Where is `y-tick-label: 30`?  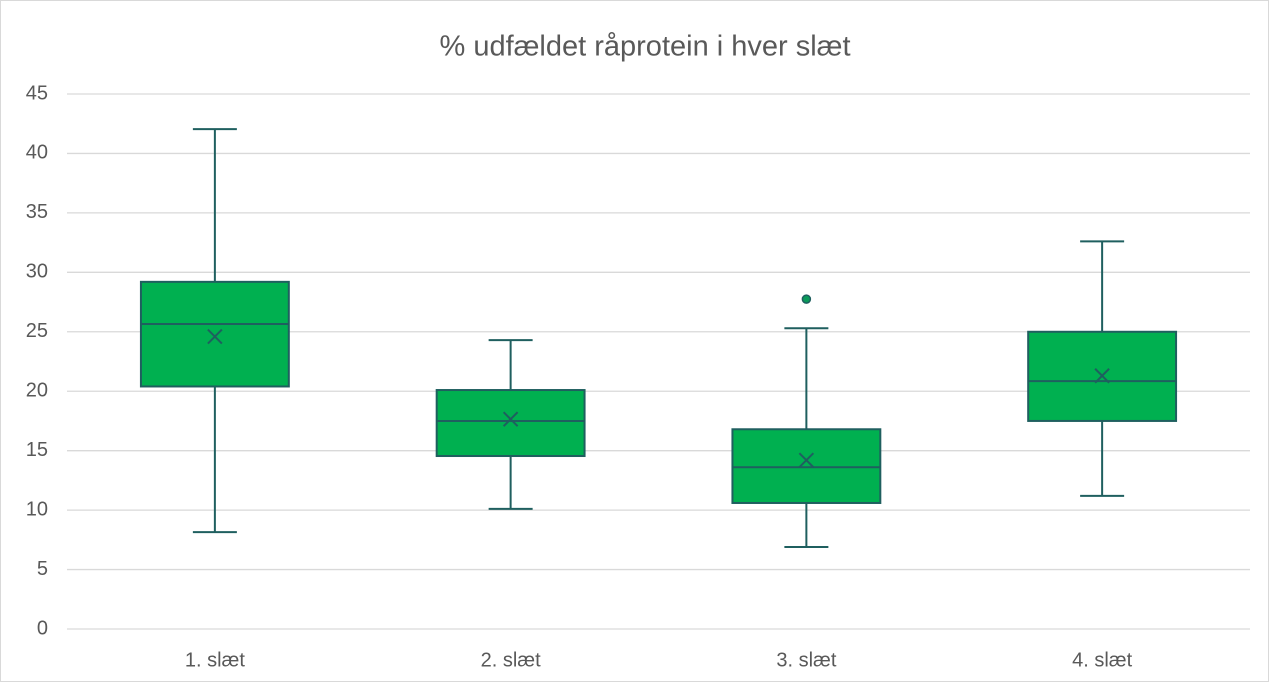
y-tick-label: 30 is located at coordinates (37, 272).